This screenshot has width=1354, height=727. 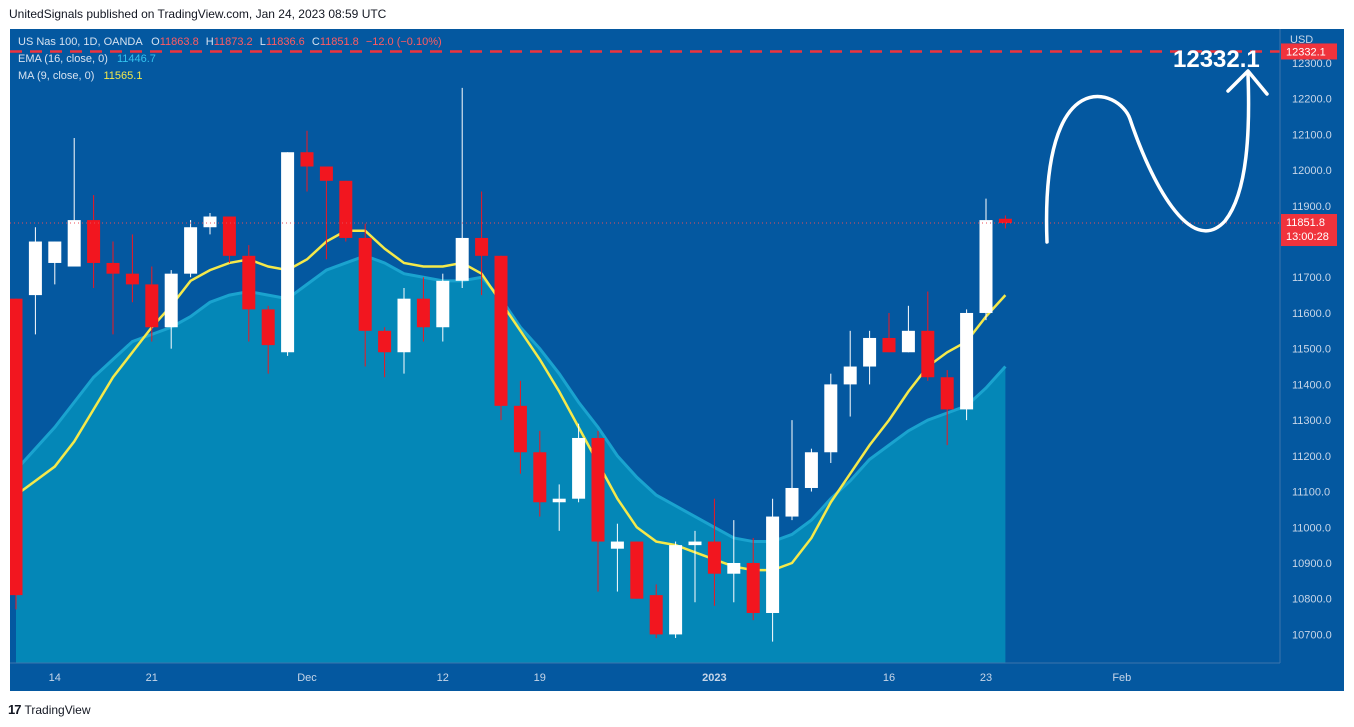 I want to click on price-tick-label: 11400.0, so click(x=1311, y=385).